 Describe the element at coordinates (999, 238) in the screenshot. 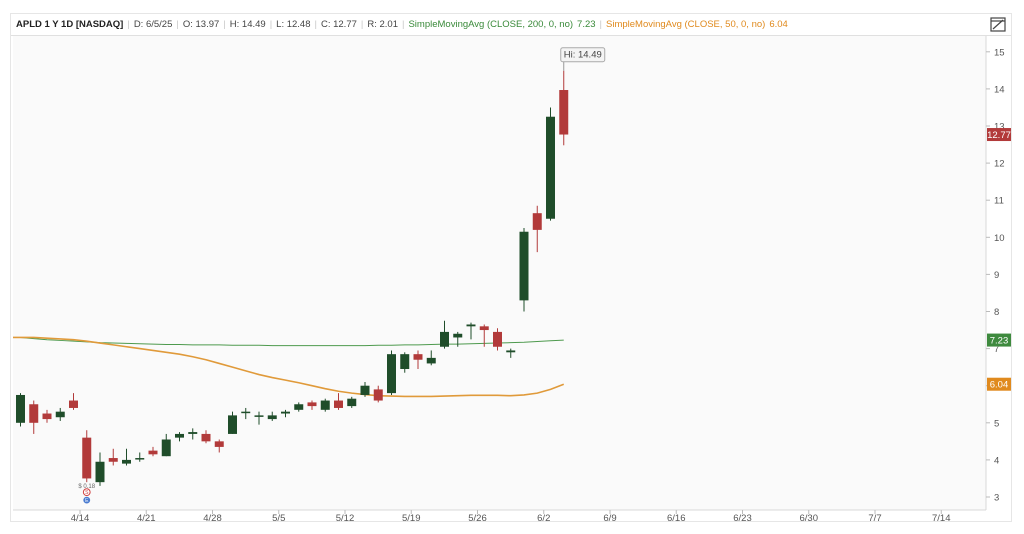

I see `y-tick-label: 10` at that location.